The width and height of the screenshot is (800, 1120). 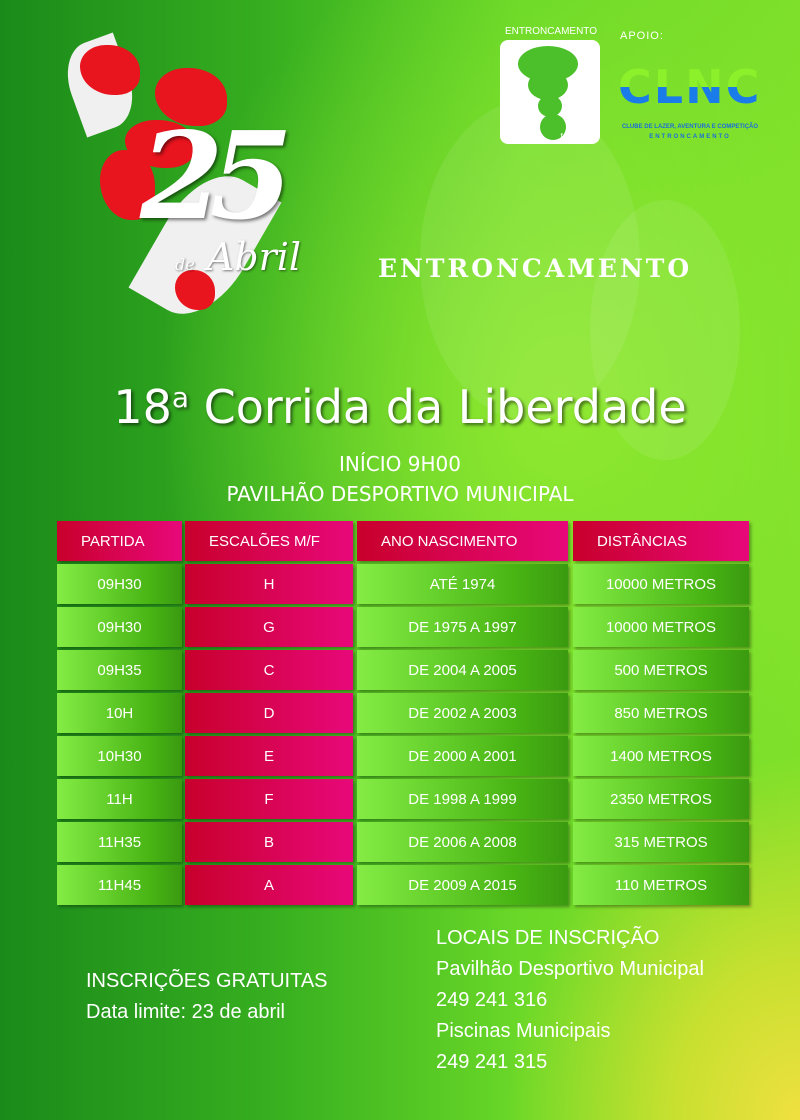 What do you see at coordinates (551, 31) in the screenshot?
I see `city-logo-caption: ENTRONCAMENTO` at bounding box center [551, 31].